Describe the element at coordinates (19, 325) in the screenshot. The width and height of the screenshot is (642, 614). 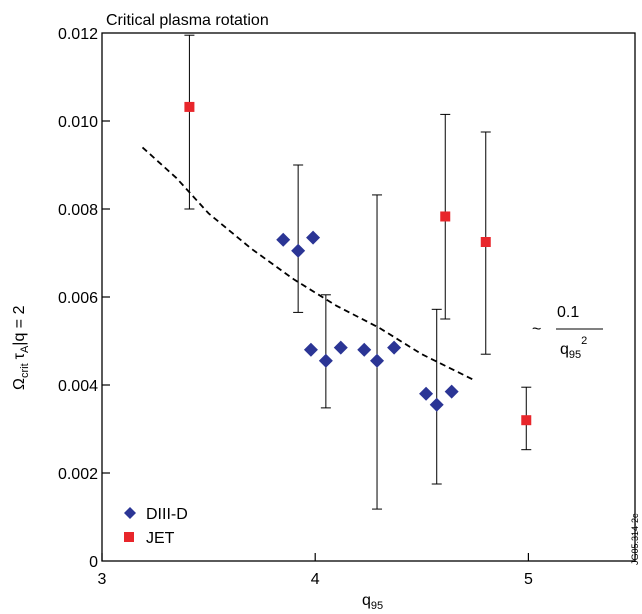
I see `y-axis-label-rest: |q = 2` at that location.